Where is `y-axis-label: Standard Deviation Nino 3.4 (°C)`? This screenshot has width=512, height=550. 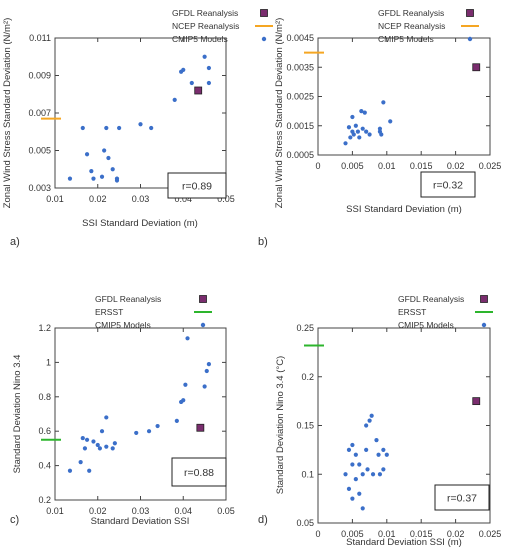 y-axis-label: Standard Deviation Nino 3.4 (°C) is located at coordinates (280, 425).